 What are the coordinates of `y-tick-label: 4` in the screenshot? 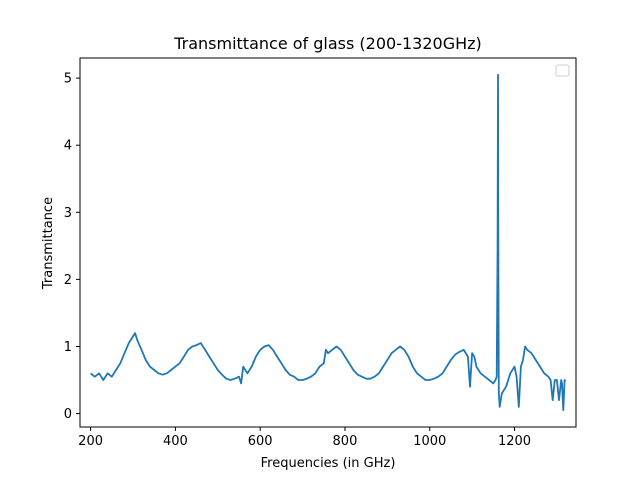 It's located at (68, 146).